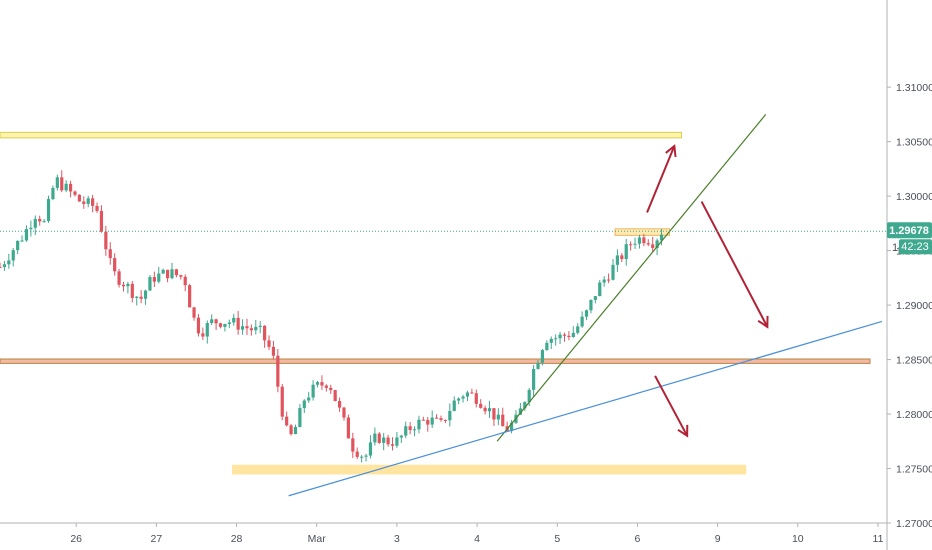 This screenshot has height=550, width=932. What do you see at coordinates (914, 524) in the screenshot?
I see `y-tick-label: 1.27000` at bounding box center [914, 524].